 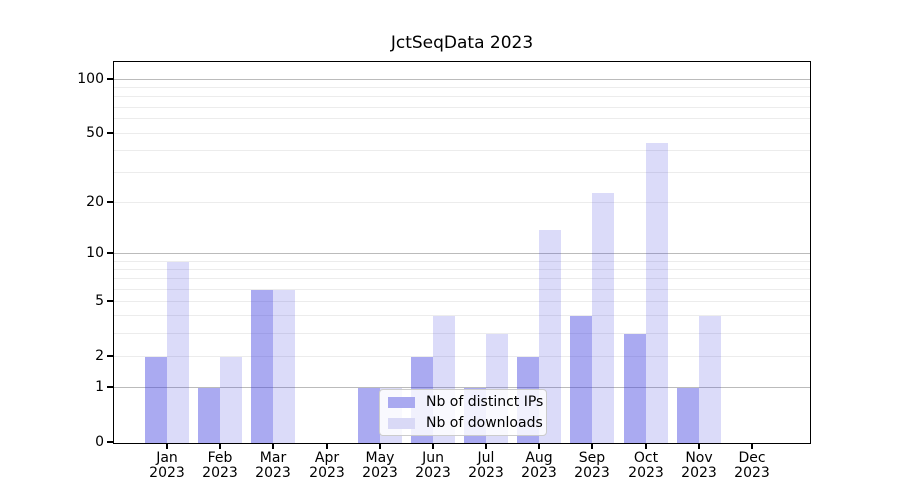 I want to click on x-tick-month-aug: Aug, so click(x=539, y=458).